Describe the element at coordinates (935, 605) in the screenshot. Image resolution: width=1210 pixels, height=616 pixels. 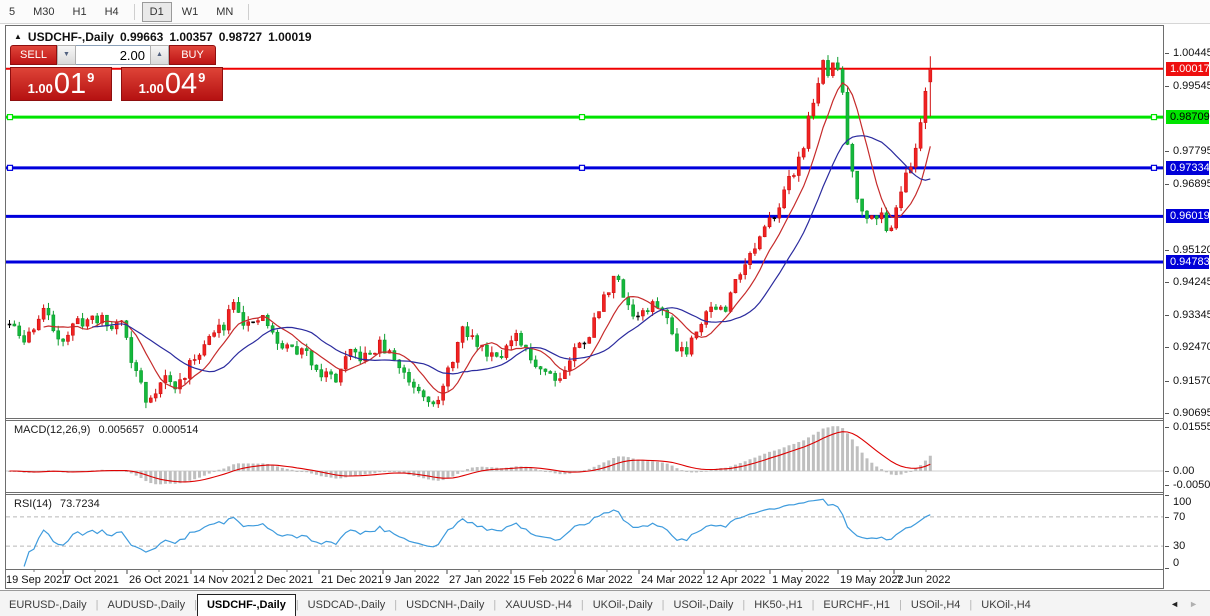
I see `tab-usoil-h4: USOil-,H4` at that location.